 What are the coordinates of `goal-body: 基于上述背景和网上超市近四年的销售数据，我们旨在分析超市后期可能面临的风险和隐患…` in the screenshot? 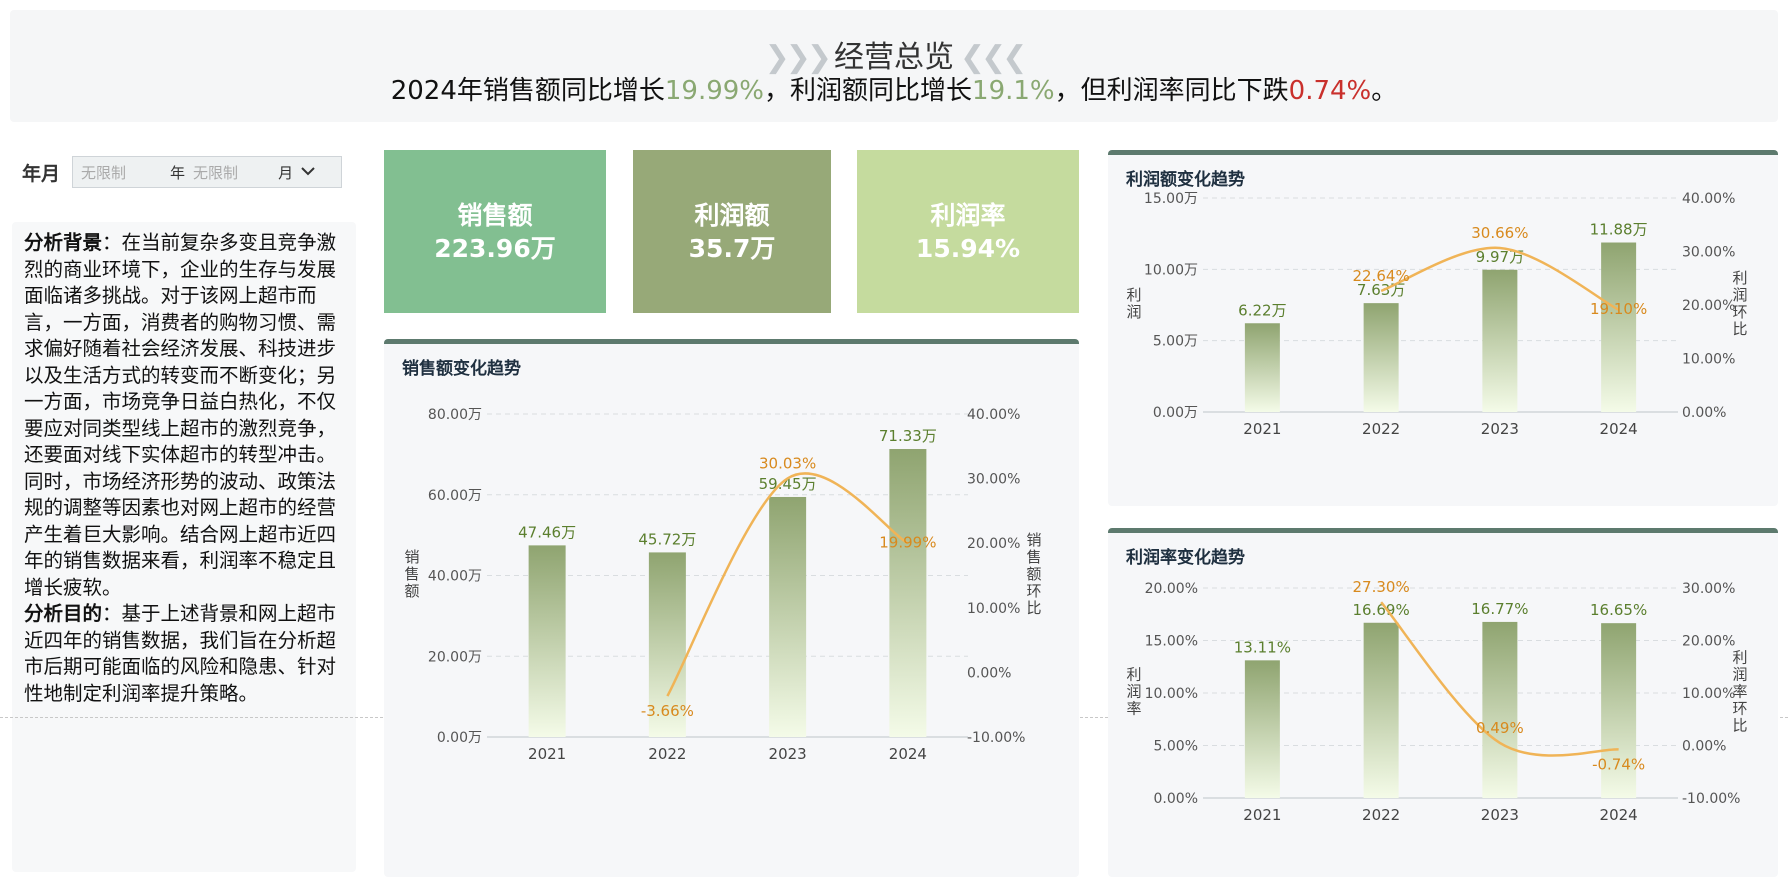 It's located at (180, 653).